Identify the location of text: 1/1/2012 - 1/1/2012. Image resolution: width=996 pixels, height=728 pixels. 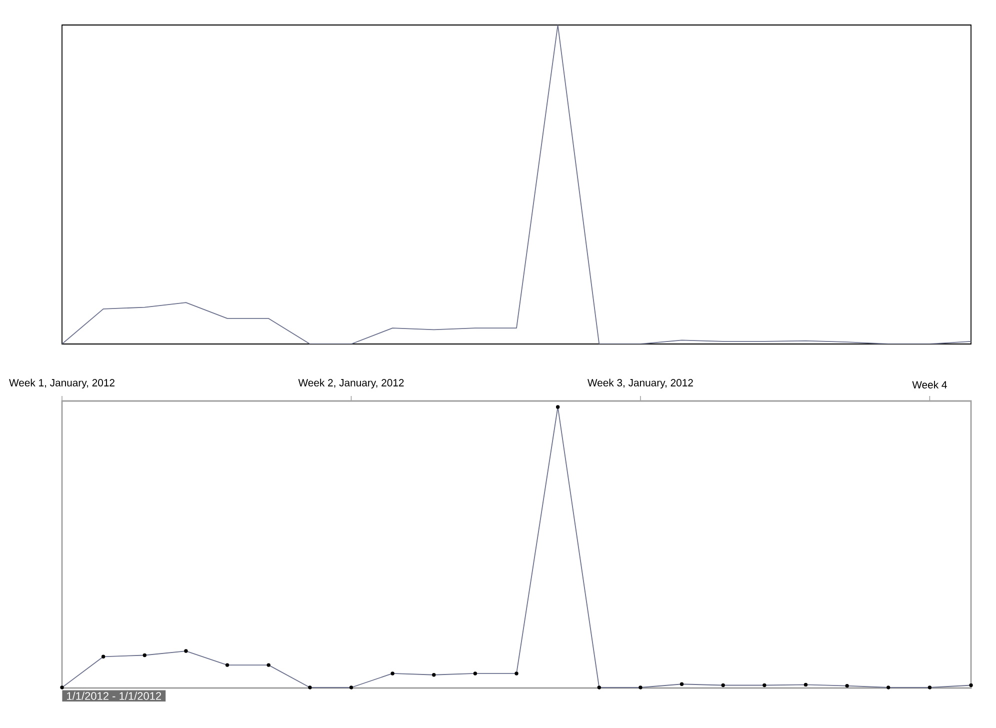
(114, 696).